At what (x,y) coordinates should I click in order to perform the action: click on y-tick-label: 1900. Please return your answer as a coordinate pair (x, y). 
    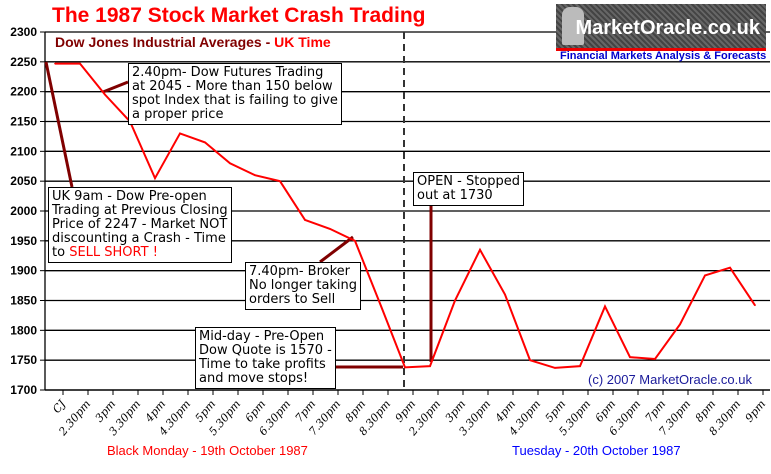
    Looking at the image, I should click on (23, 271).